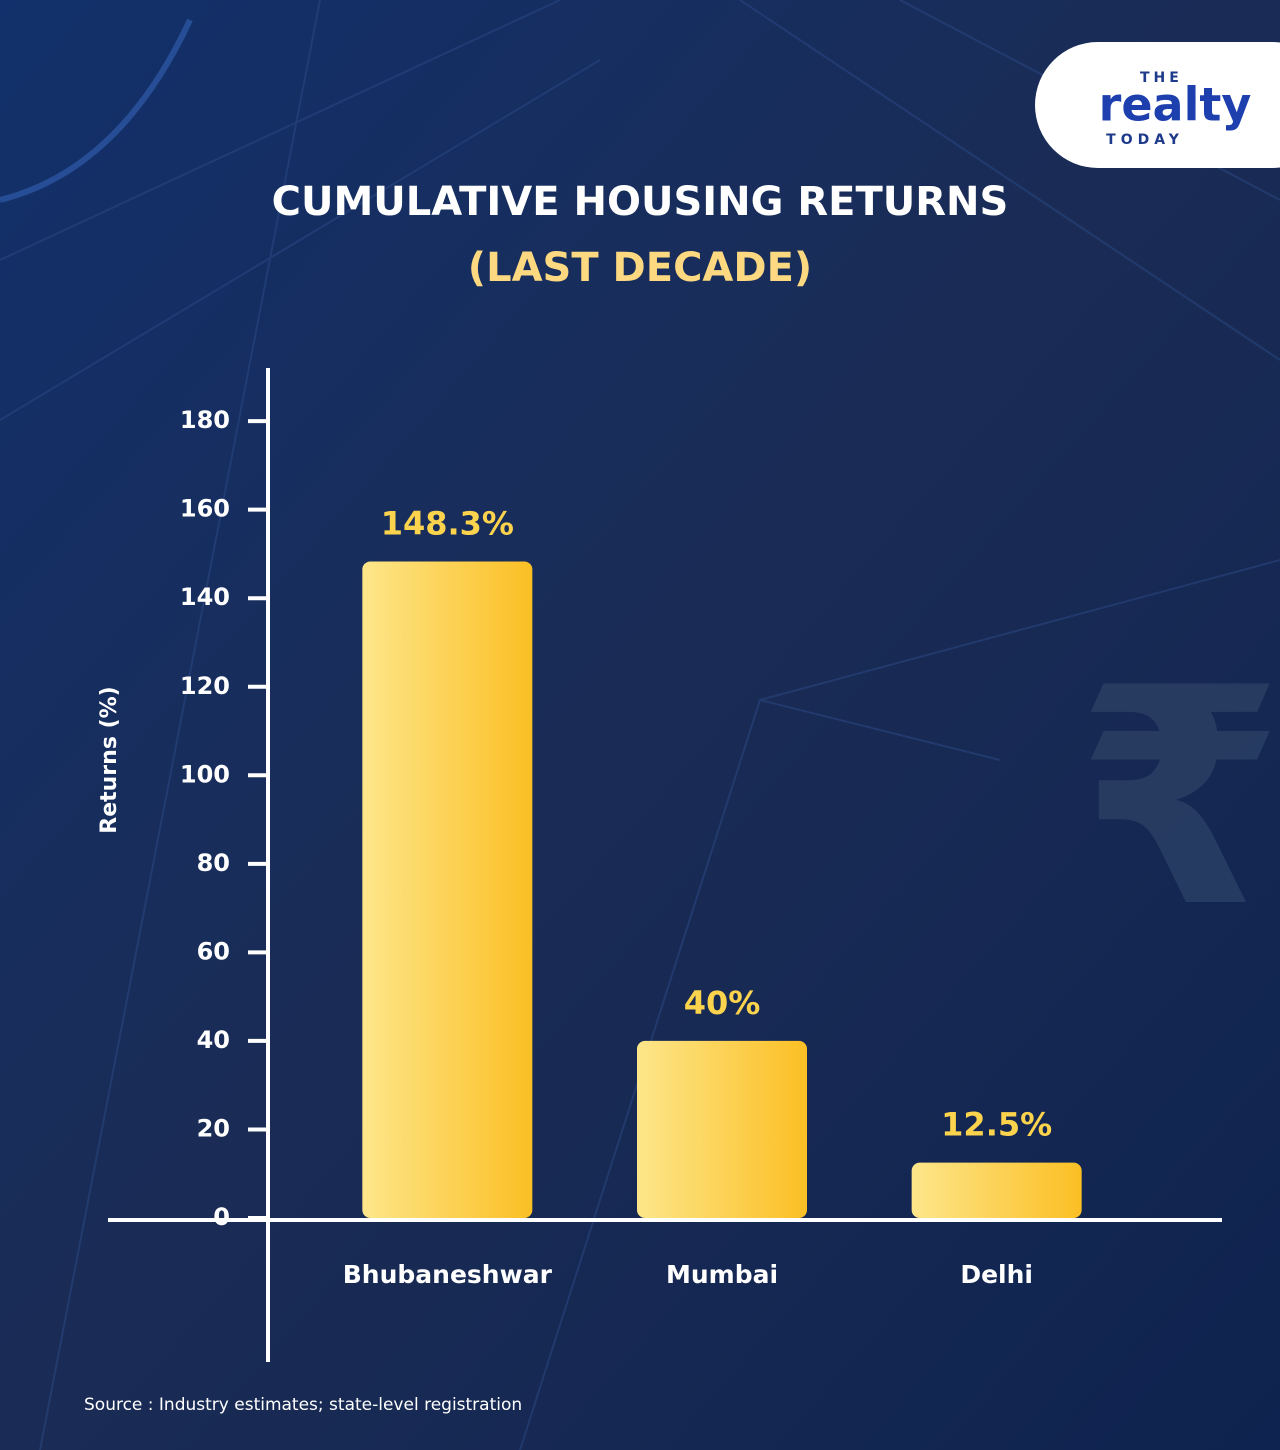 Image resolution: width=1280 pixels, height=1450 pixels. Describe the element at coordinates (640, 268) in the screenshot. I see `chart-subtitle: (LAST DECADE)` at that location.